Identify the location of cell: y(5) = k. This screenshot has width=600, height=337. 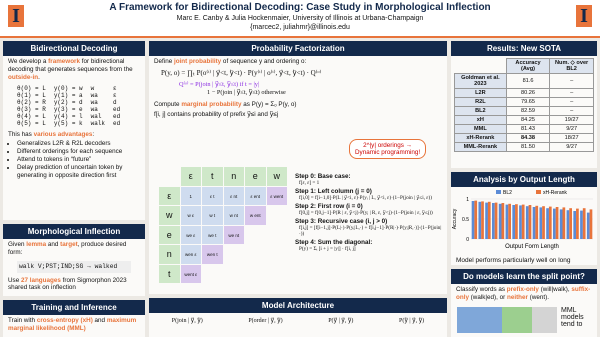
(68, 123).